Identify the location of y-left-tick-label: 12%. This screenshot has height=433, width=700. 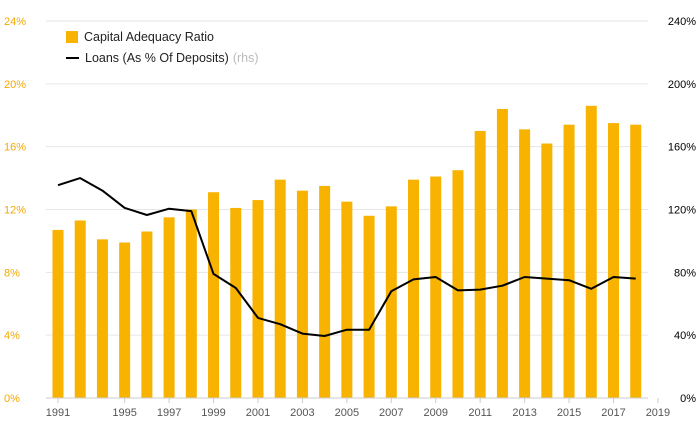
(15, 211).